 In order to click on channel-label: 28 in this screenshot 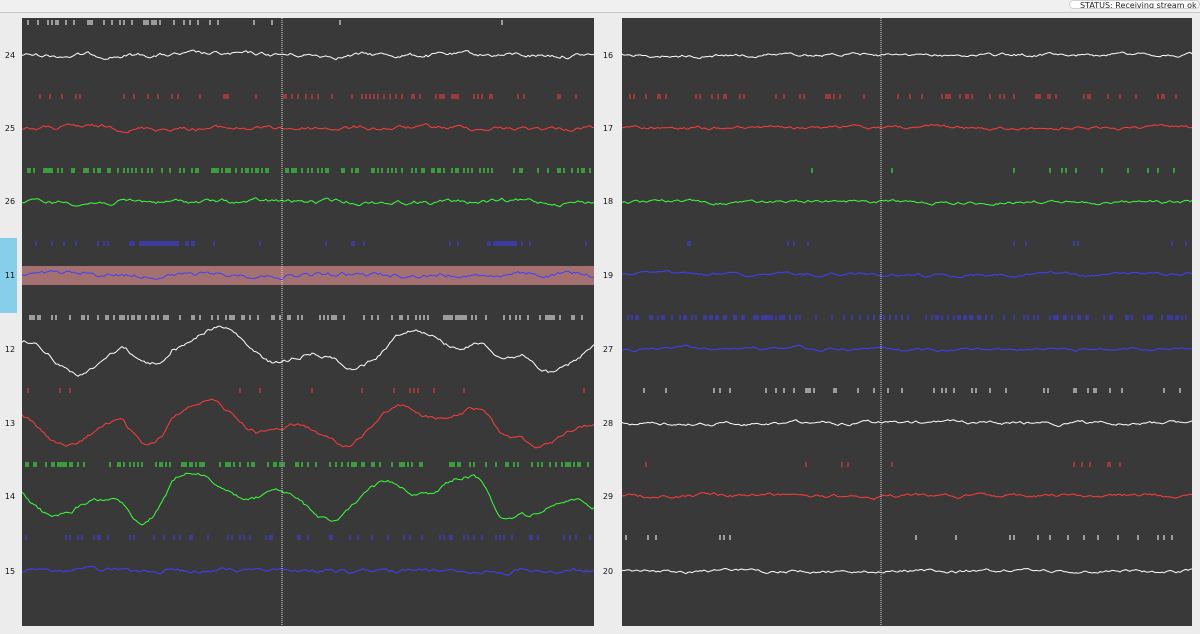, I will do `click(608, 423)`.